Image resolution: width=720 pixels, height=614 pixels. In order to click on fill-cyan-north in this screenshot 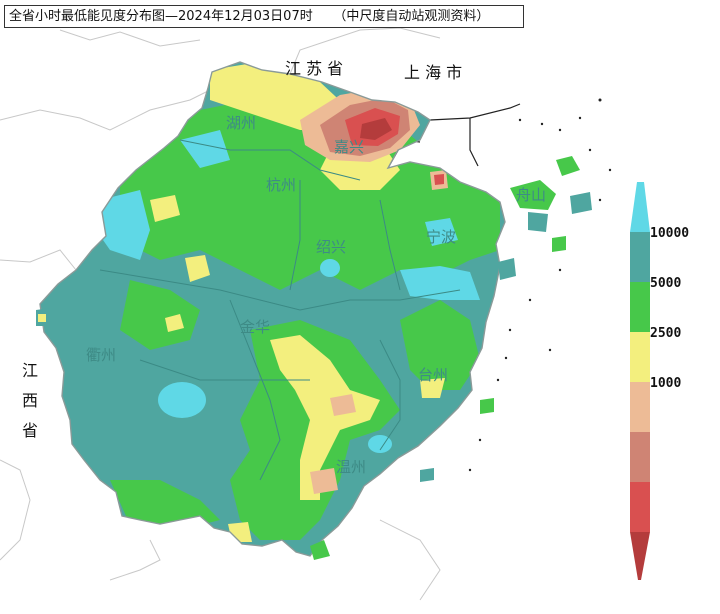, I will do `click(205, 149)`.